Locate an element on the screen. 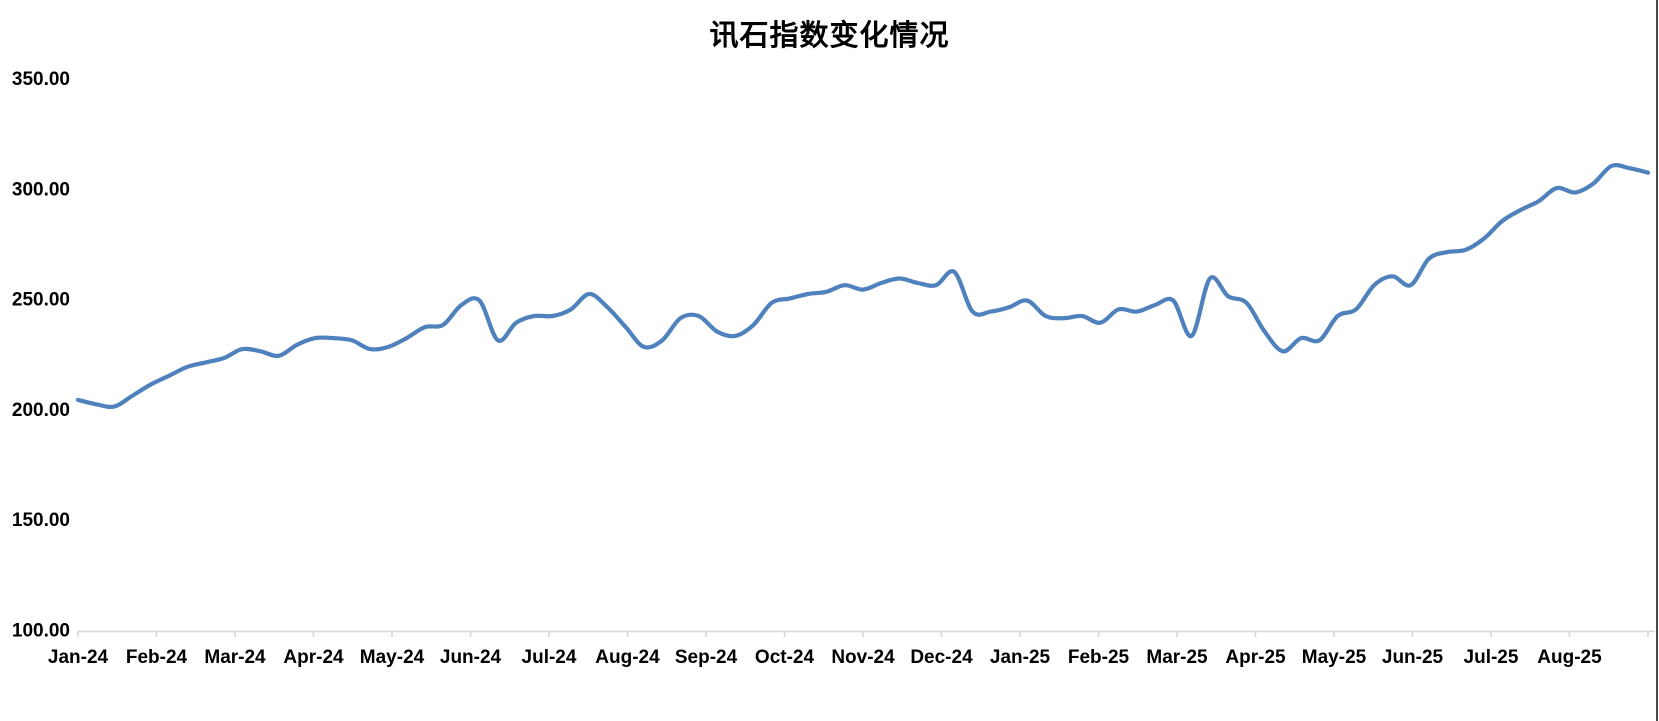 This screenshot has width=1659, height=721. y-axis-tick-label: 100.00 is located at coordinates (41, 631).